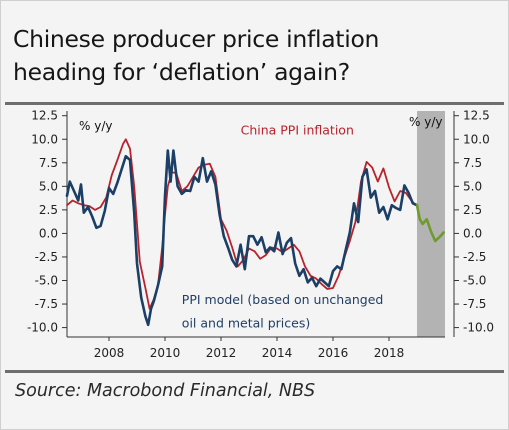 The image size is (509, 430). Describe the element at coordinates (109, 353) in the screenshot. I see `x-tick-label: 2008` at that location.